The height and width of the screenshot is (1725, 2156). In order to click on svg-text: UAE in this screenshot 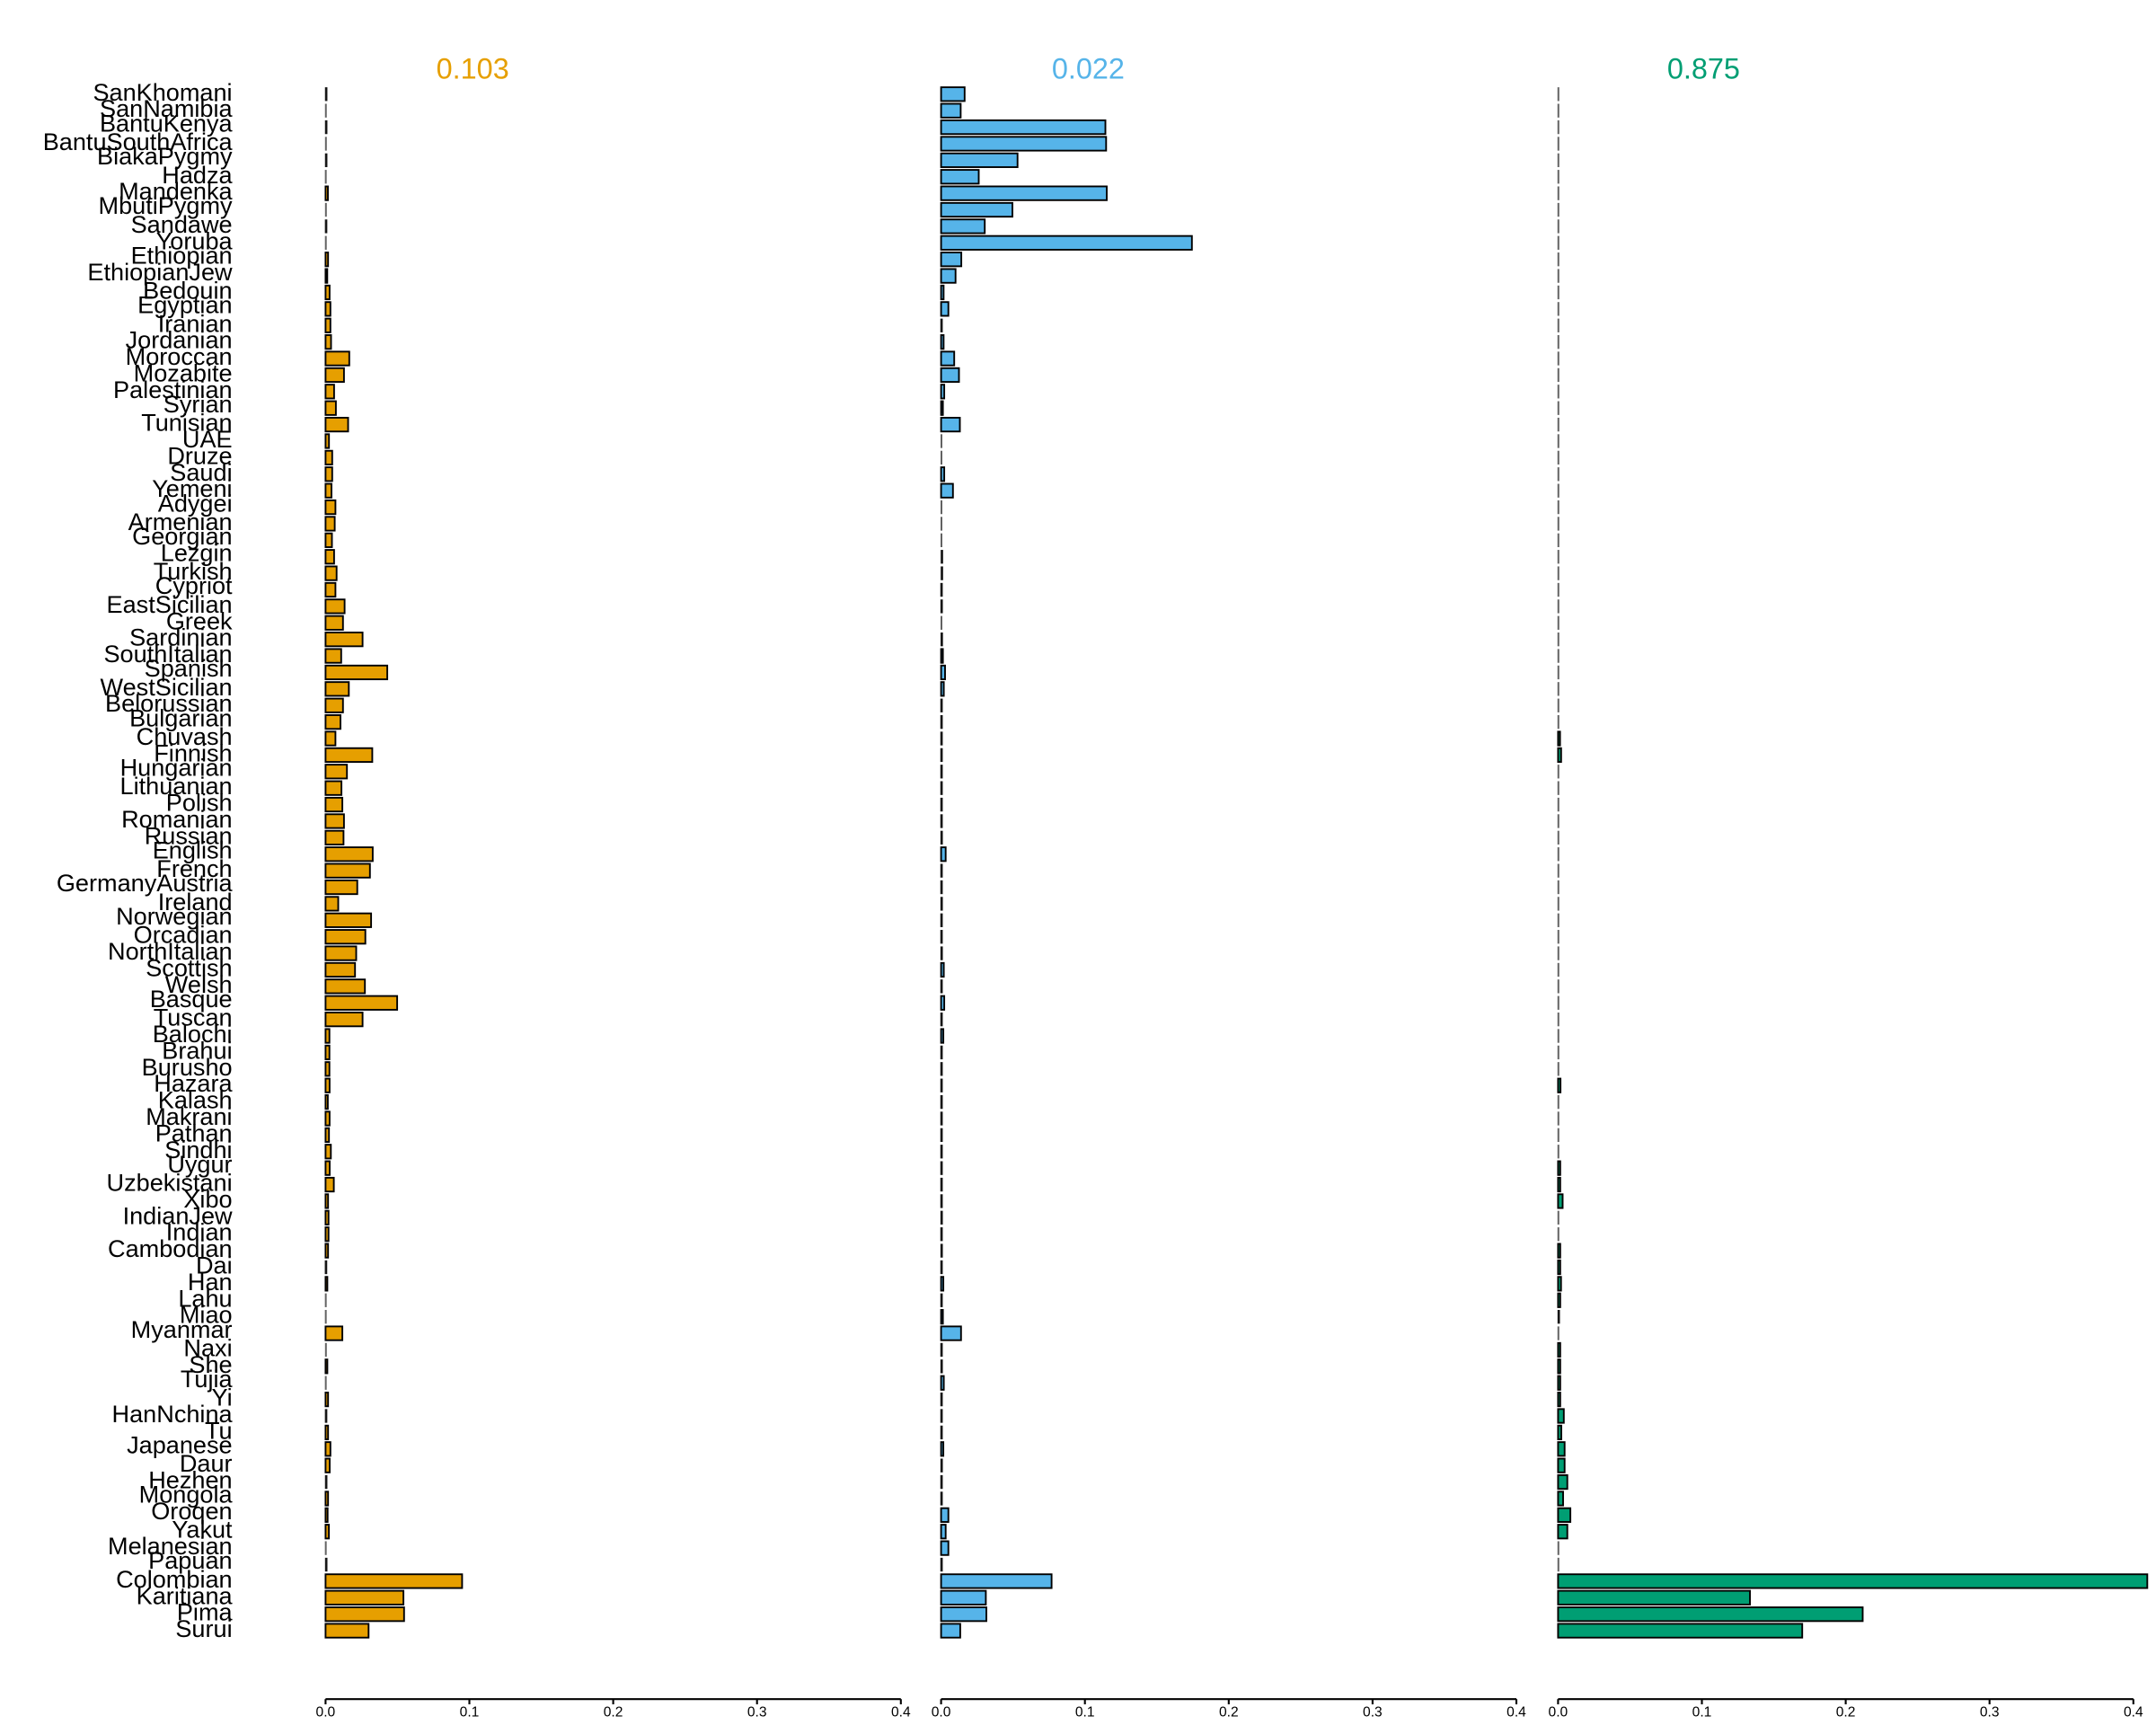, I will do `click(208, 439)`.